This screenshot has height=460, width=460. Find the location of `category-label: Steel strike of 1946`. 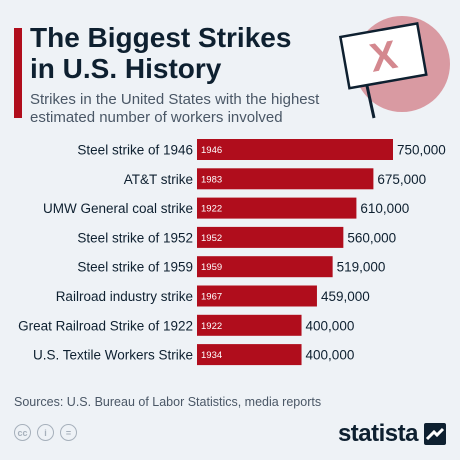

category-label: Steel strike of 1946 is located at coordinates (135, 150).